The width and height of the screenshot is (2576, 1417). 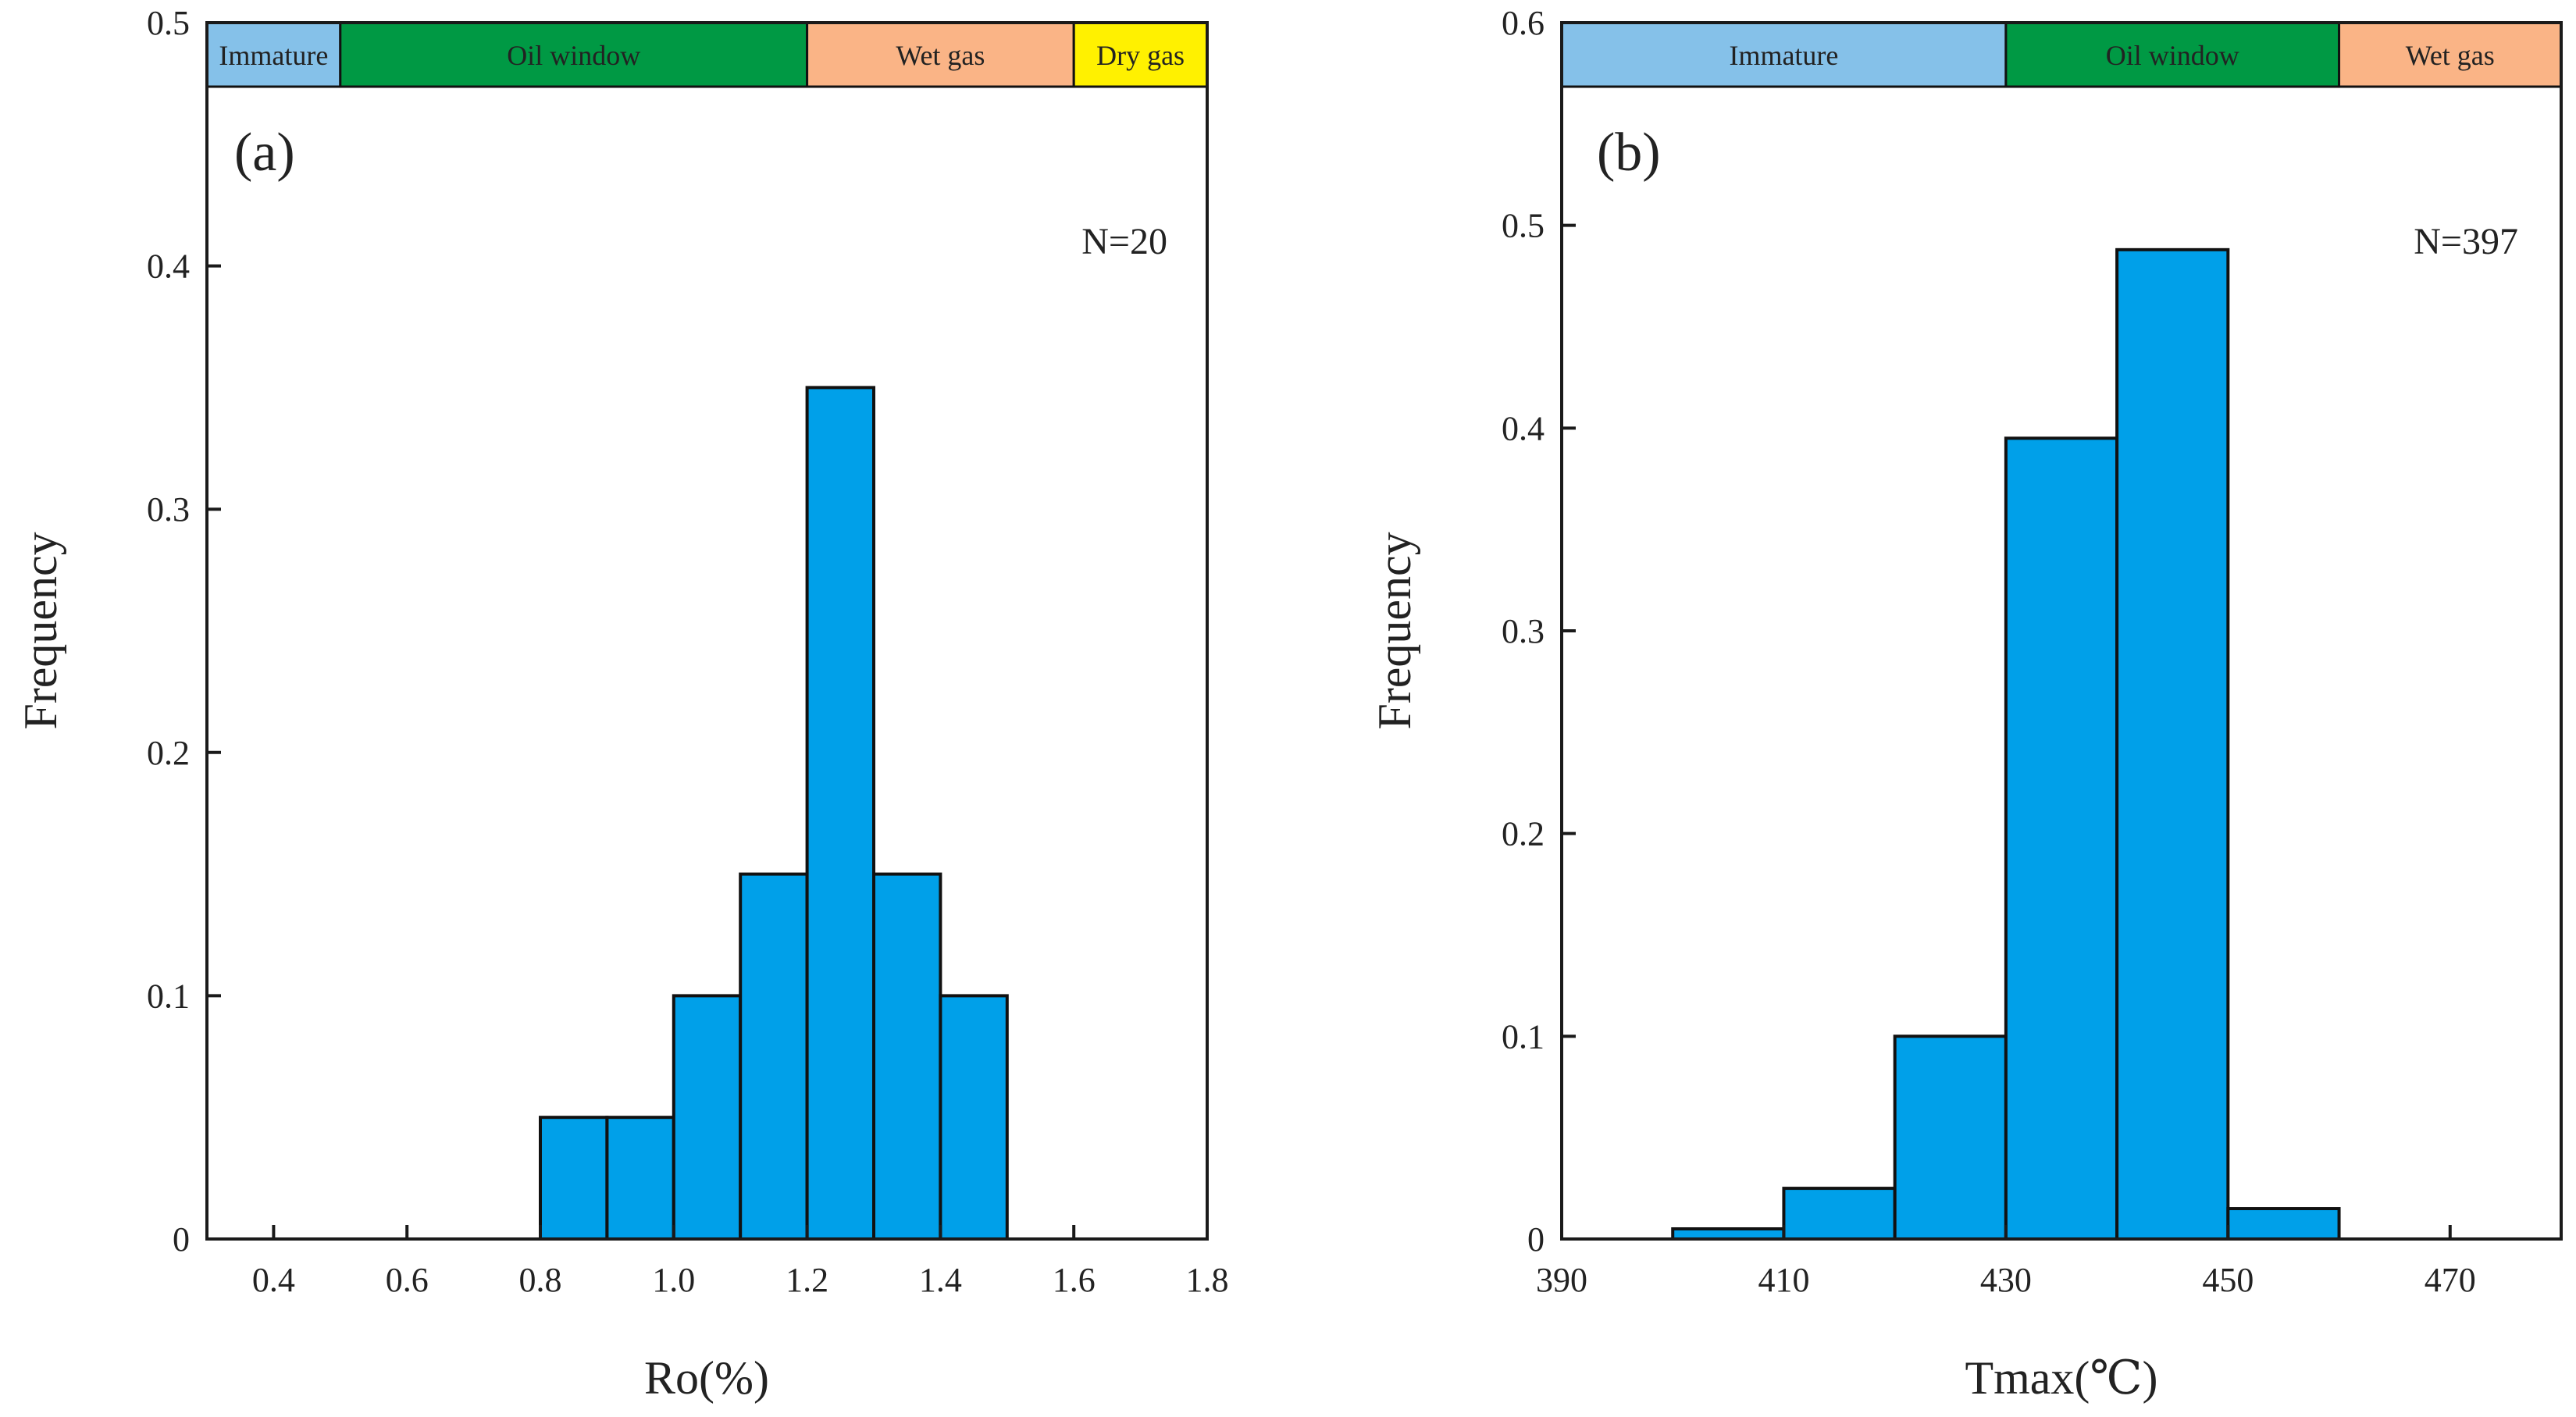 What do you see at coordinates (273, 1280) in the screenshot?
I see `x-tick-label-a-0: 0.4` at bounding box center [273, 1280].